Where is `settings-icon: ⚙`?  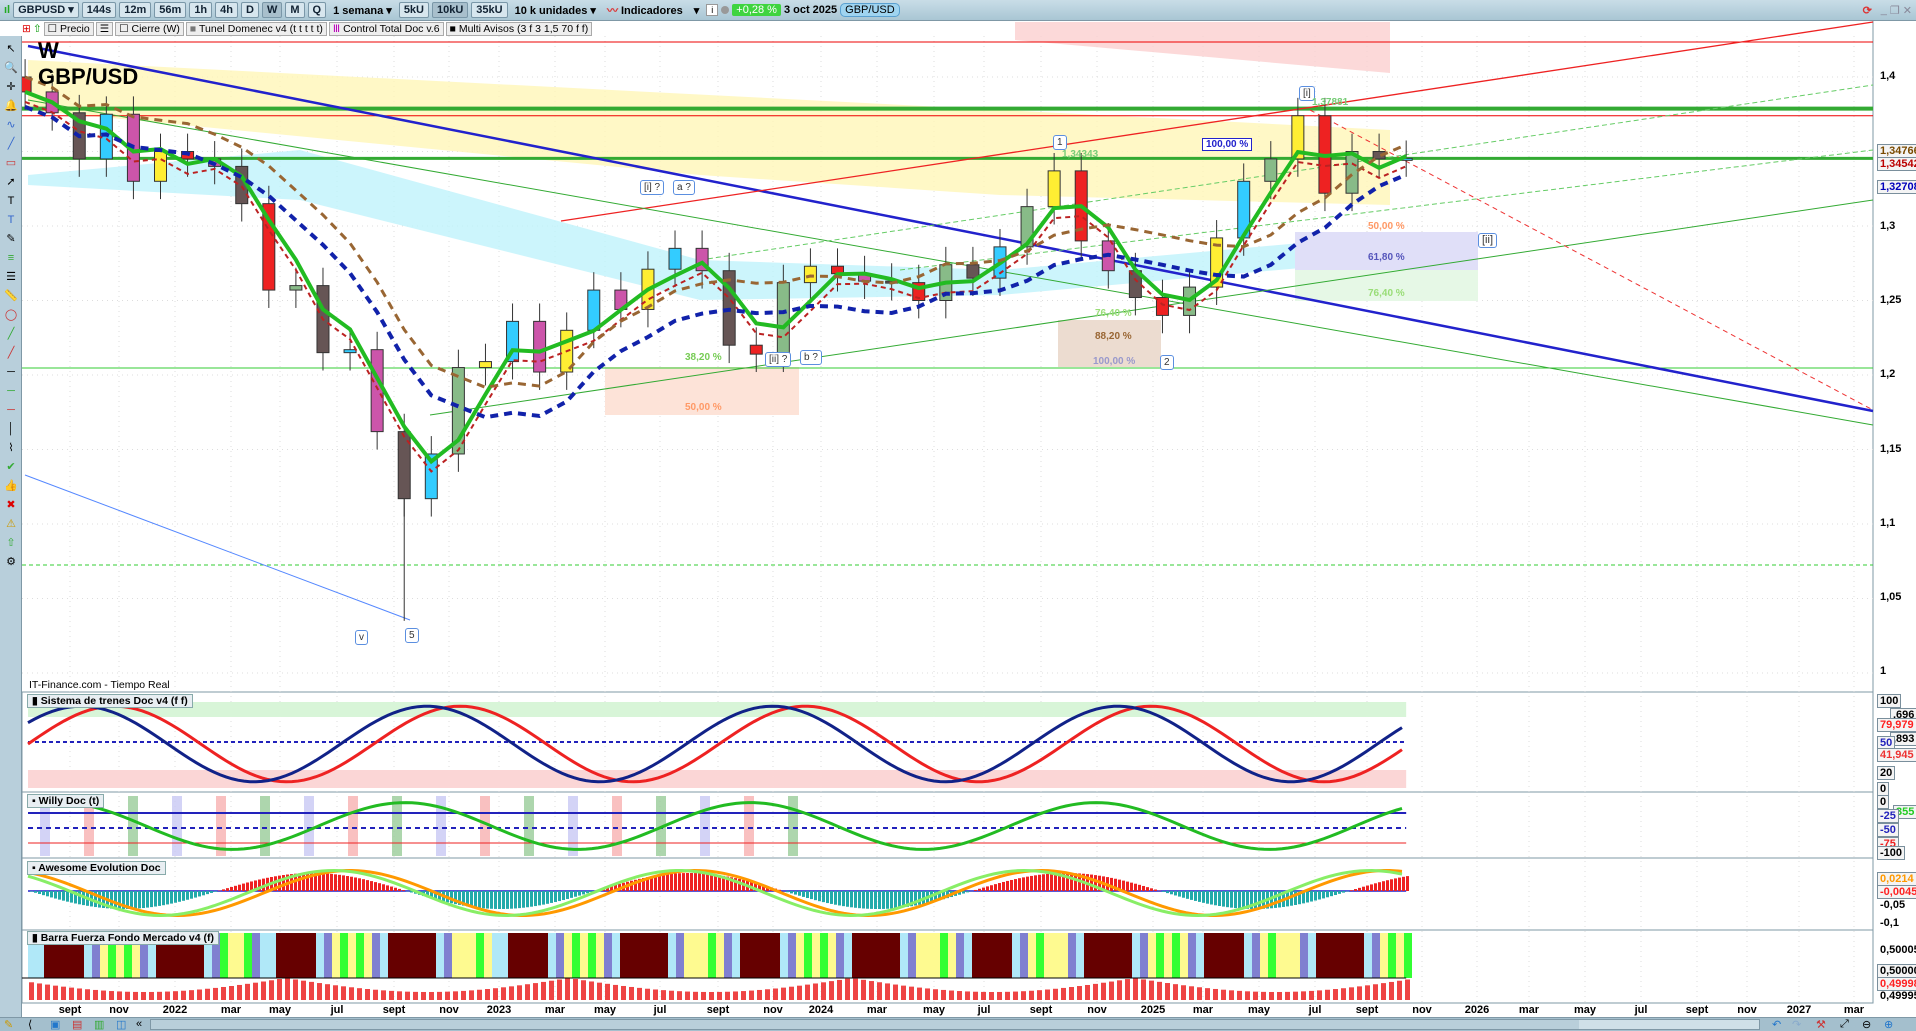
settings-icon: ⚙ is located at coordinates (11, 562).